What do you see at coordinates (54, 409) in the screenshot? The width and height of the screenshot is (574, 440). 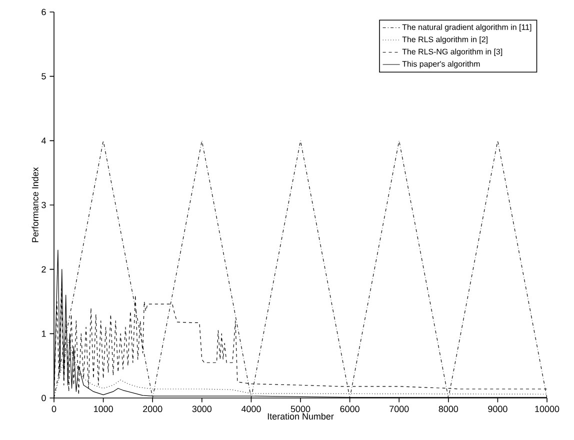 I see `x-tick-label: 0` at bounding box center [54, 409].